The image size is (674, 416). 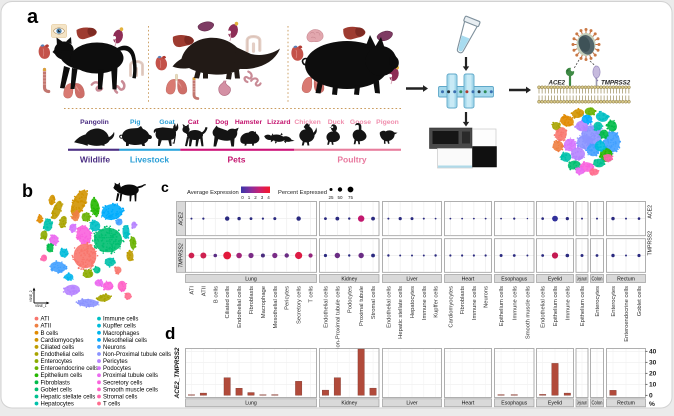 What do you see at coordinates (94, 122) in the screenshot?
I see `svg-text: Pangolin` at bounding box center [94, 122].